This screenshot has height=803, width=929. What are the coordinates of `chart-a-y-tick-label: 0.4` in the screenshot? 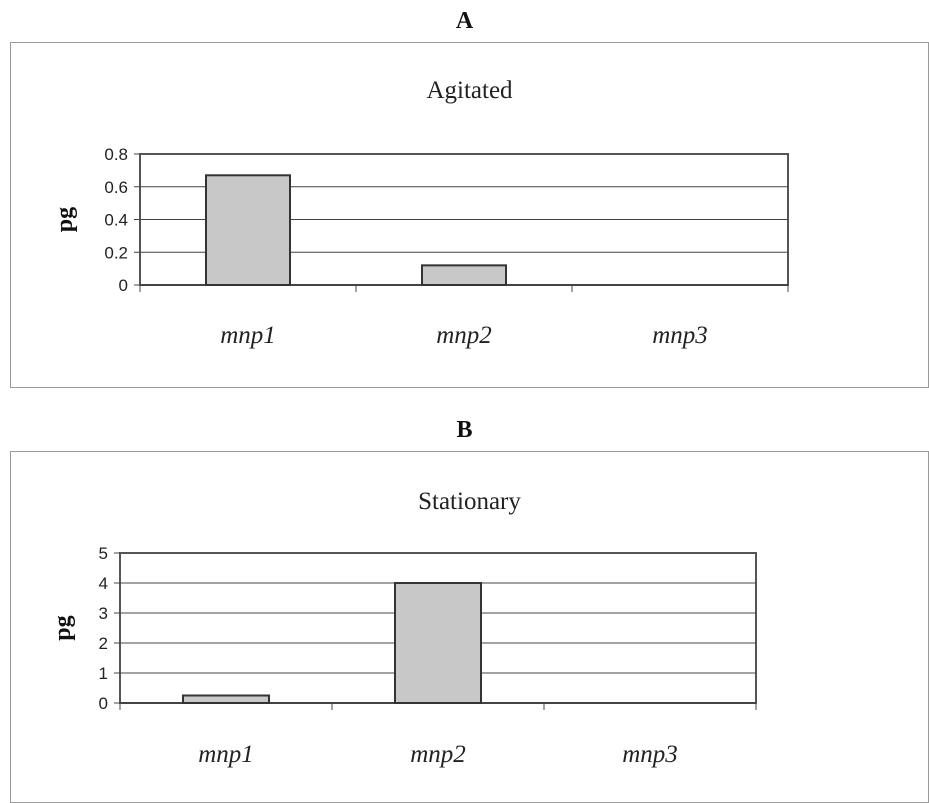 It's located at (116, 220).